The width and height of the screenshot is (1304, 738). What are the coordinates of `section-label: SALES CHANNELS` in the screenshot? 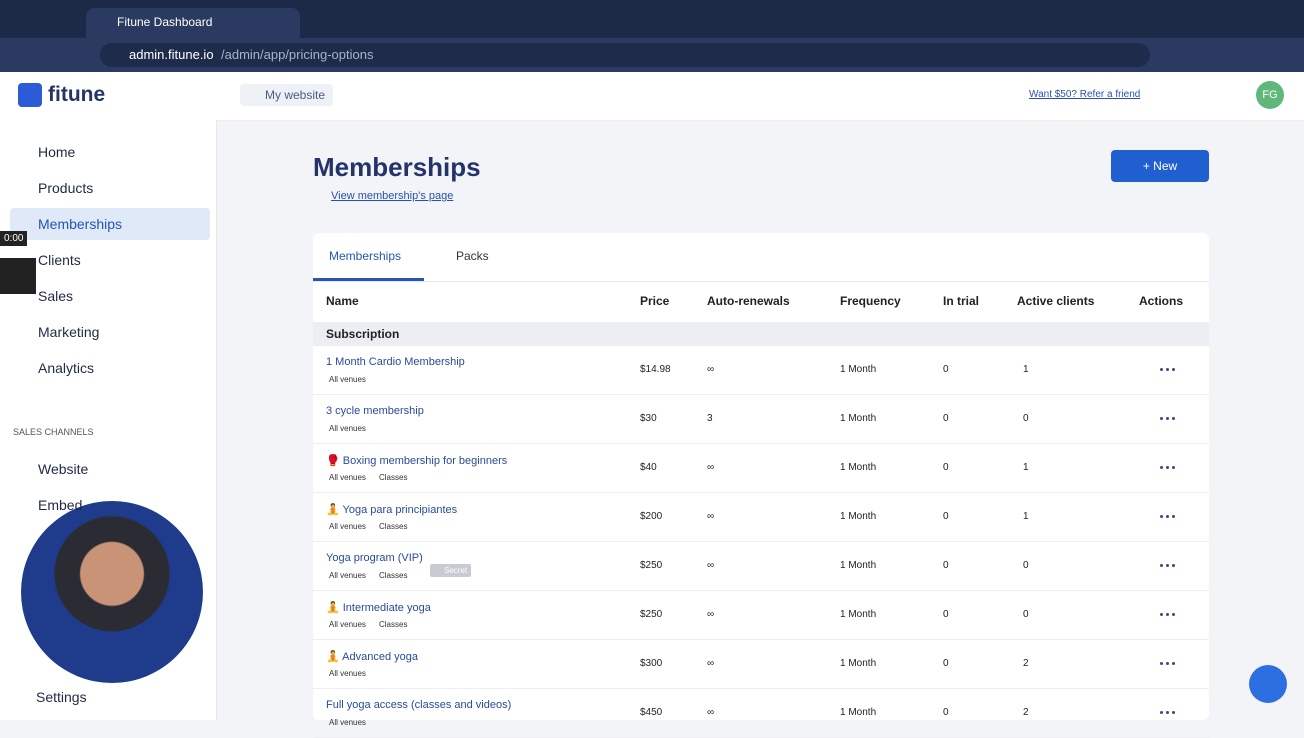 It's located at (53, 432).